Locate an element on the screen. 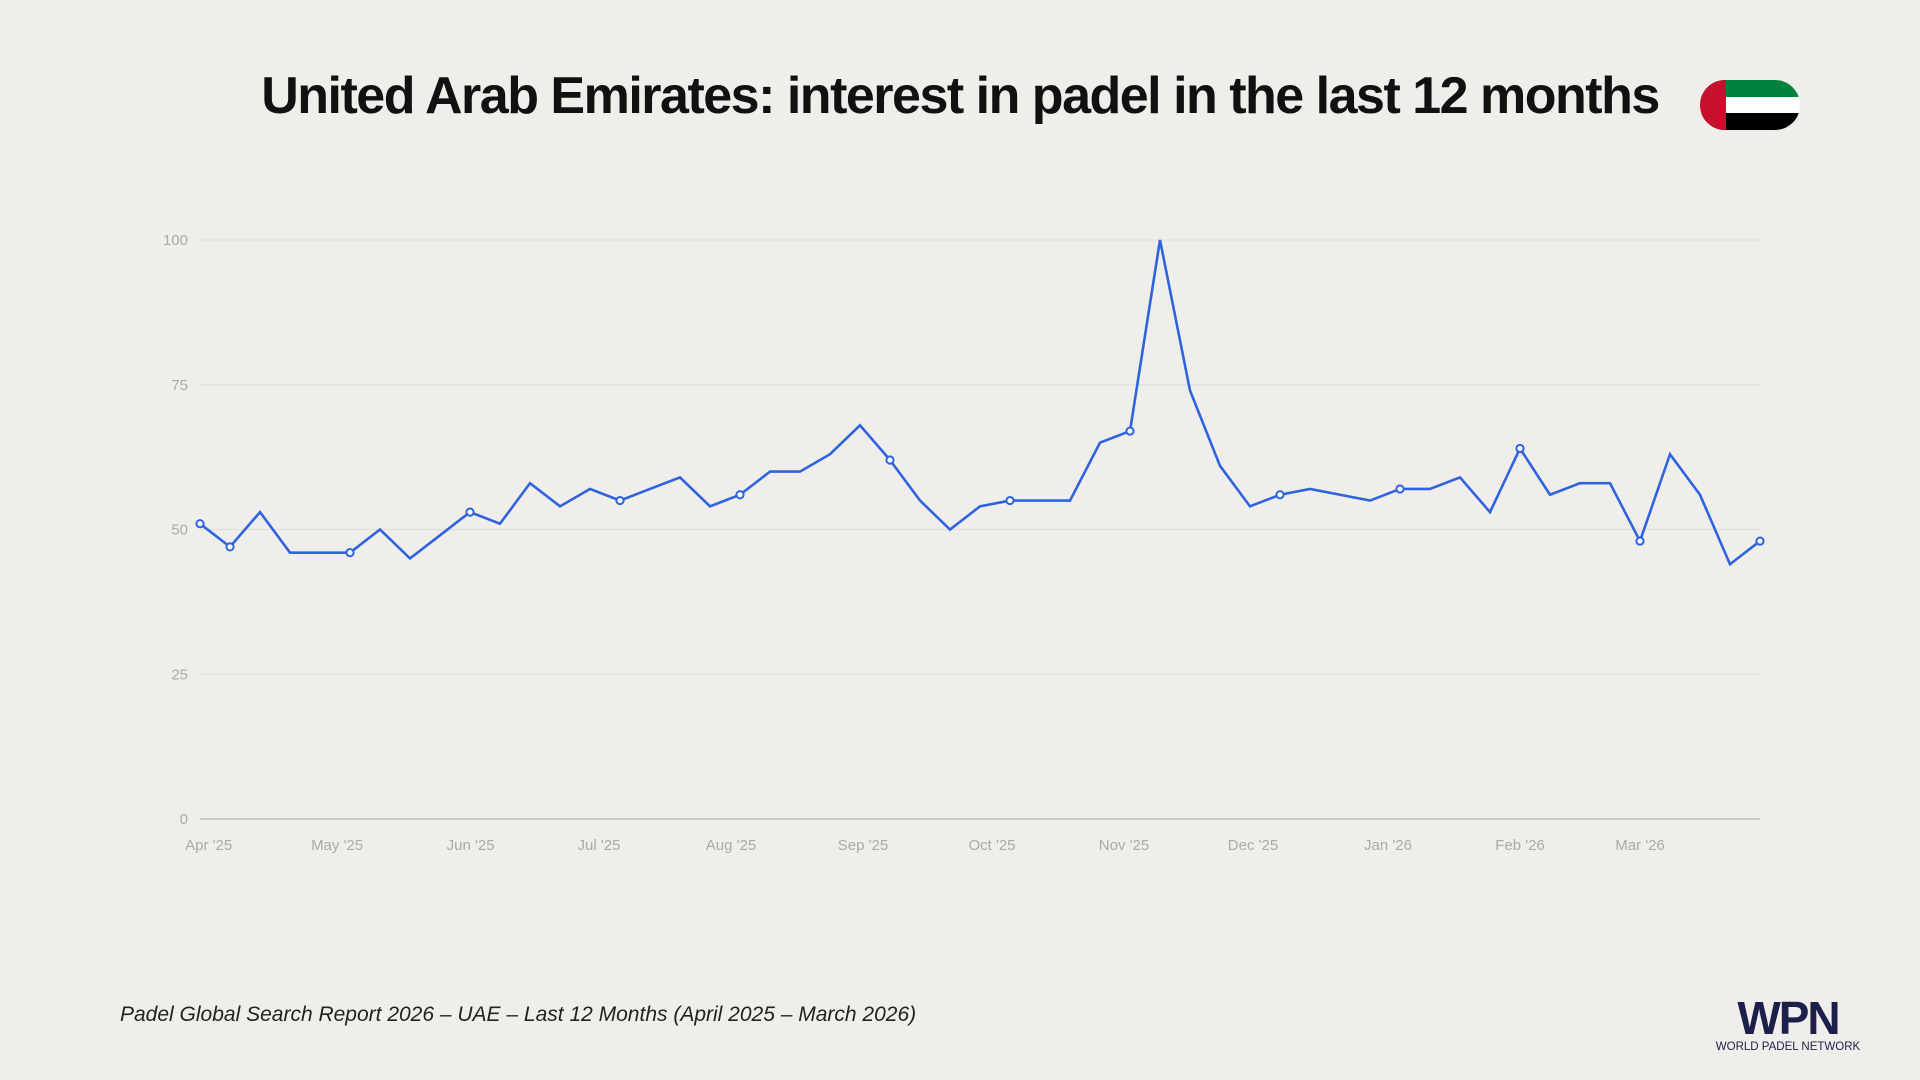  y-tick-label: 100 is located at coordinates (175, 240).